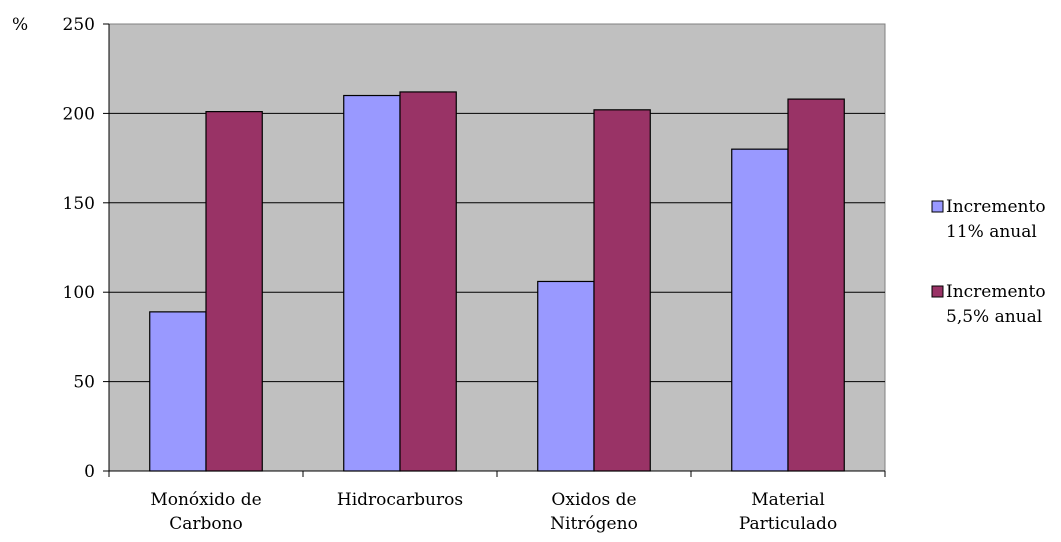 This screenshot has height=542, width=1061. I want to click on category-label: Nitrógeno, so click(594, 524).